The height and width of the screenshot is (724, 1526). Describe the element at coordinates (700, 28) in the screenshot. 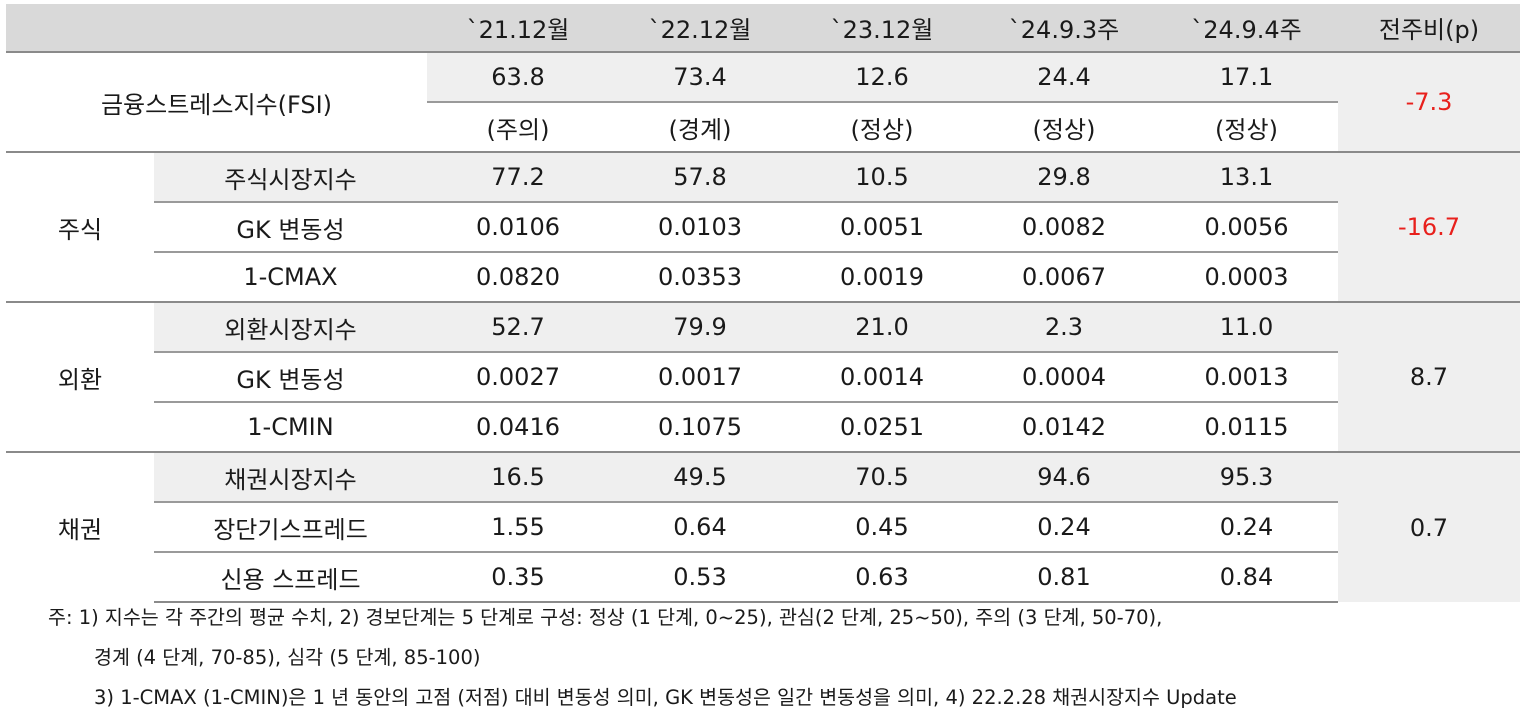

I see `header-cell: `22.12월` at that location.